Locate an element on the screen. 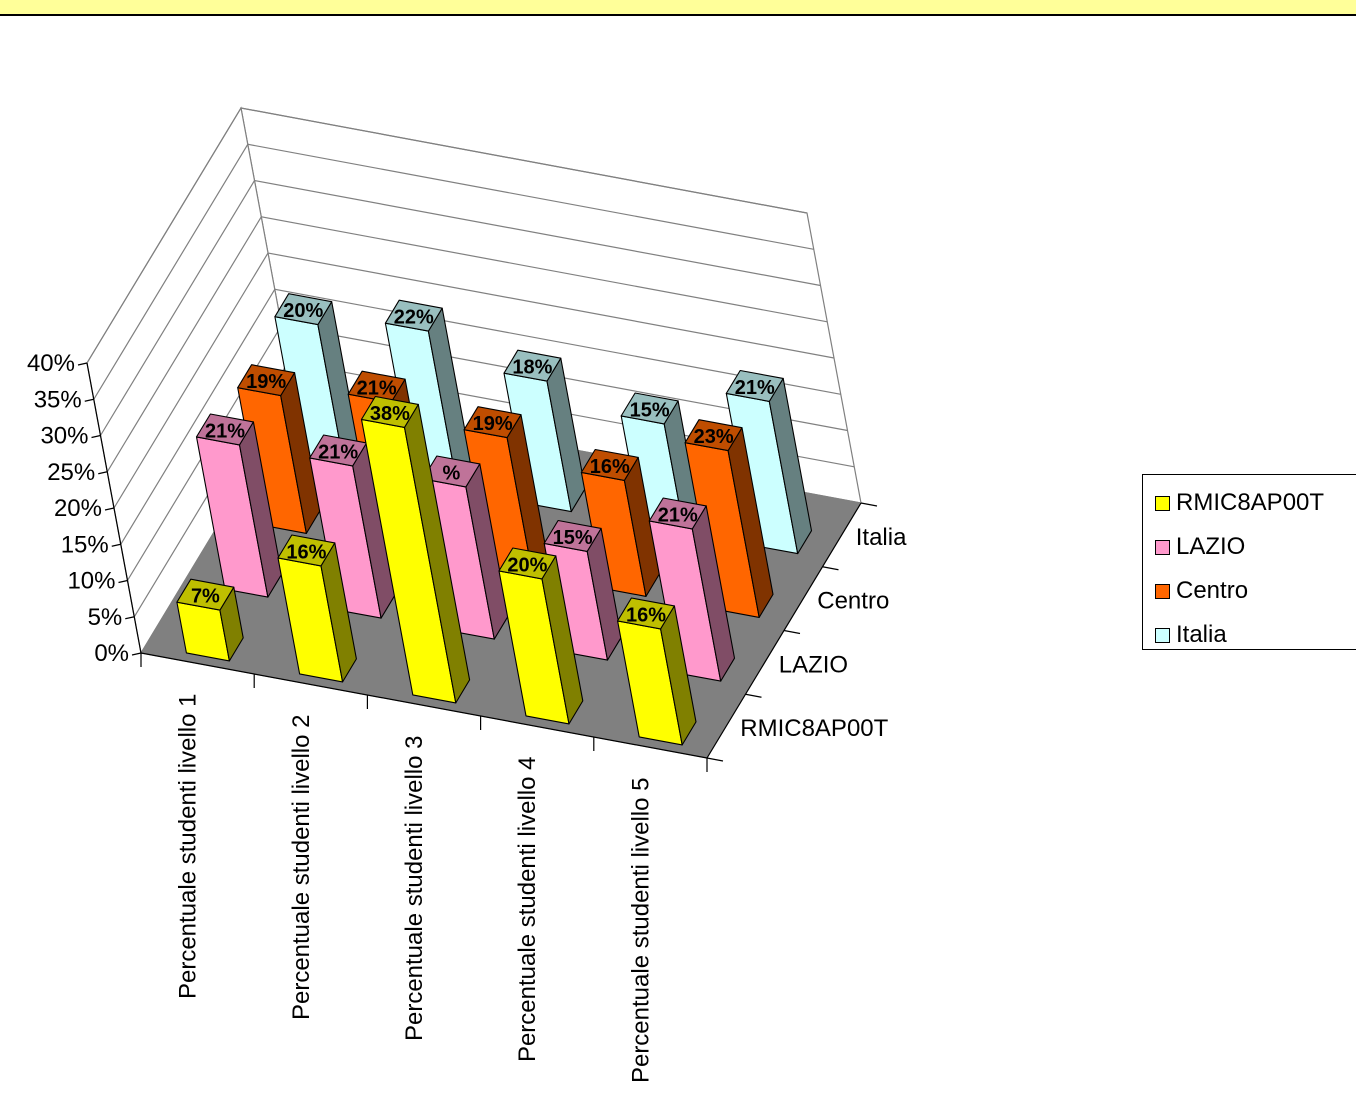 The width and height of the screenshot is (1356, 1110). legend-item: Italia is located at coordinates (1255, 635).